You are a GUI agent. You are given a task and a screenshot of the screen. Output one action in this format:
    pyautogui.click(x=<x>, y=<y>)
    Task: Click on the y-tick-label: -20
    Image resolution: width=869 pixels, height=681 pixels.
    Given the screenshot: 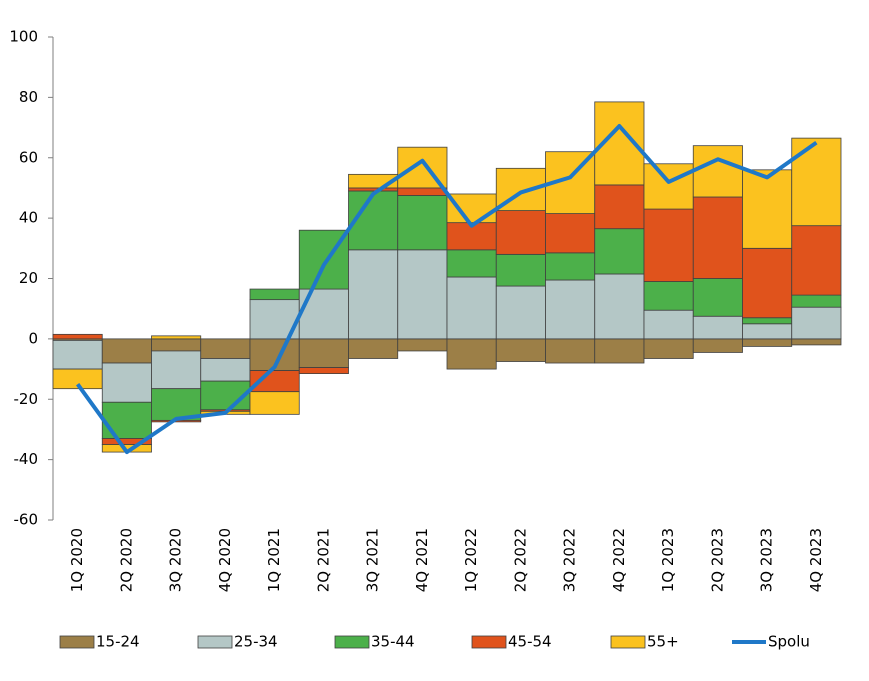 What is the action you would take?
    pyautogui.click(x=26, y=399)
    